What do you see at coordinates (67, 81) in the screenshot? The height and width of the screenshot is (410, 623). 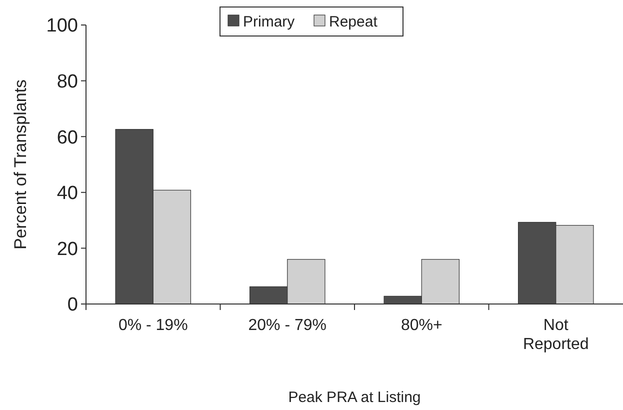 I see `y-tick-label: 80` at bounding box center [67, 81].